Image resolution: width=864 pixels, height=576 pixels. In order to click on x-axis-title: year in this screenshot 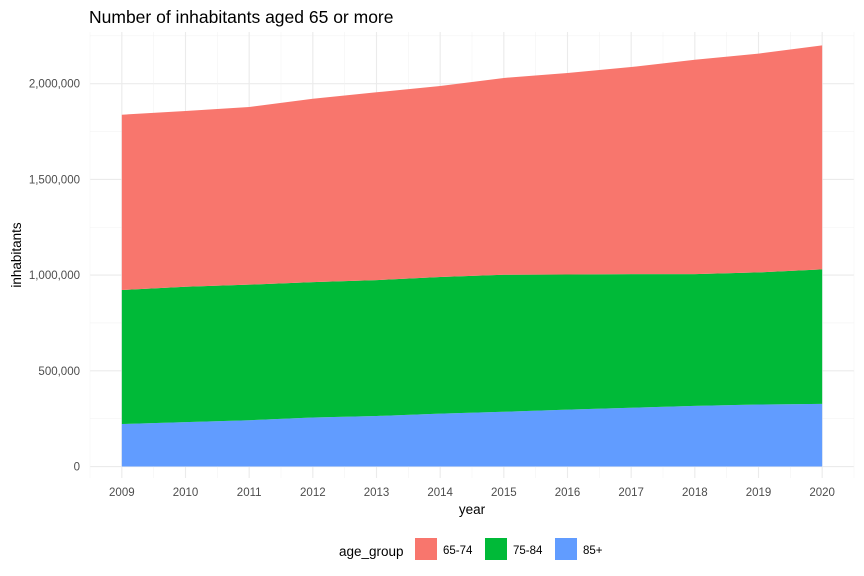, I will do `click(472, 509)`.